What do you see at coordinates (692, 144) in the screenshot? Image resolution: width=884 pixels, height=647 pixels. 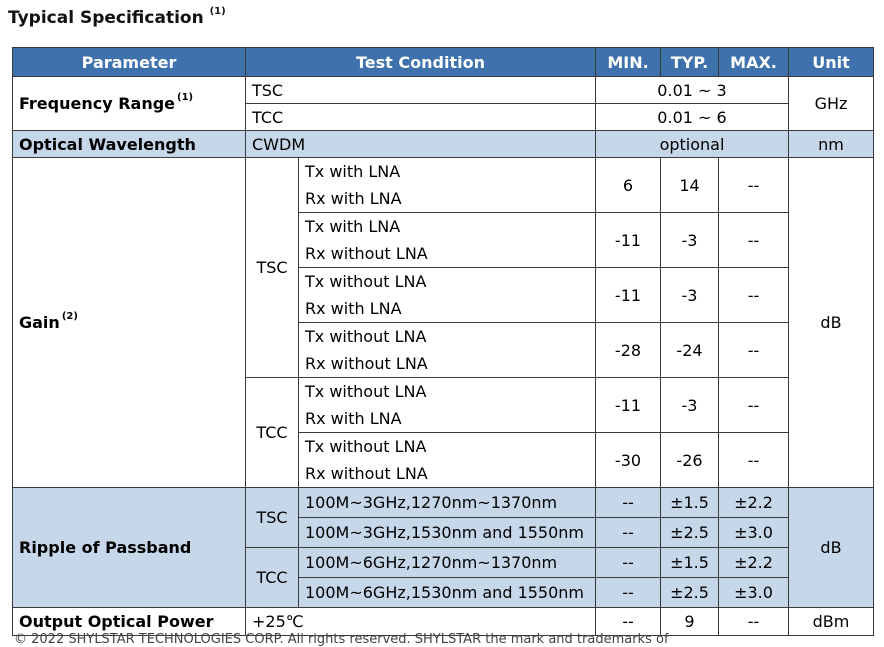 I see `optical-wavelength-value: optional` at bounding box center [692, 144].